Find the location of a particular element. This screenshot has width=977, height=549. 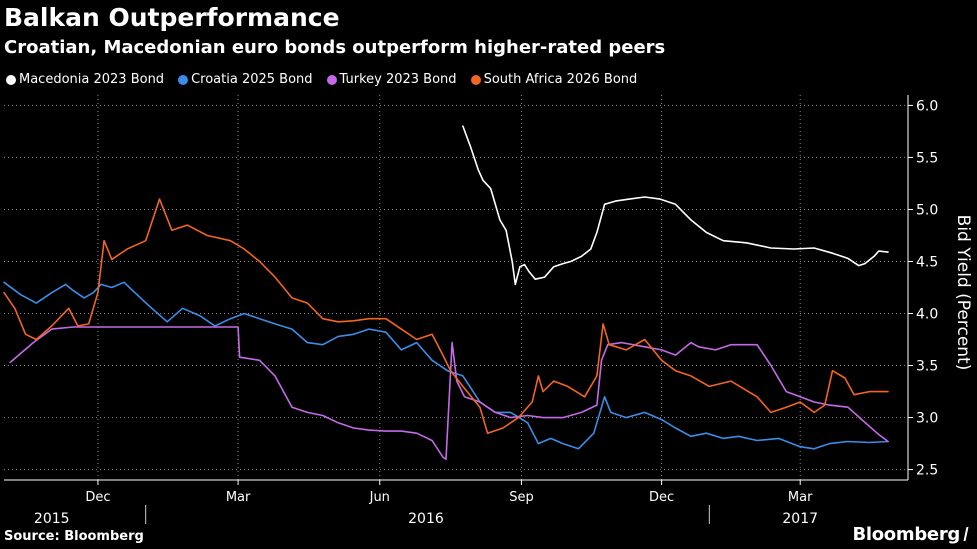

year-label: 2015 is located at coordinates (52, 519).